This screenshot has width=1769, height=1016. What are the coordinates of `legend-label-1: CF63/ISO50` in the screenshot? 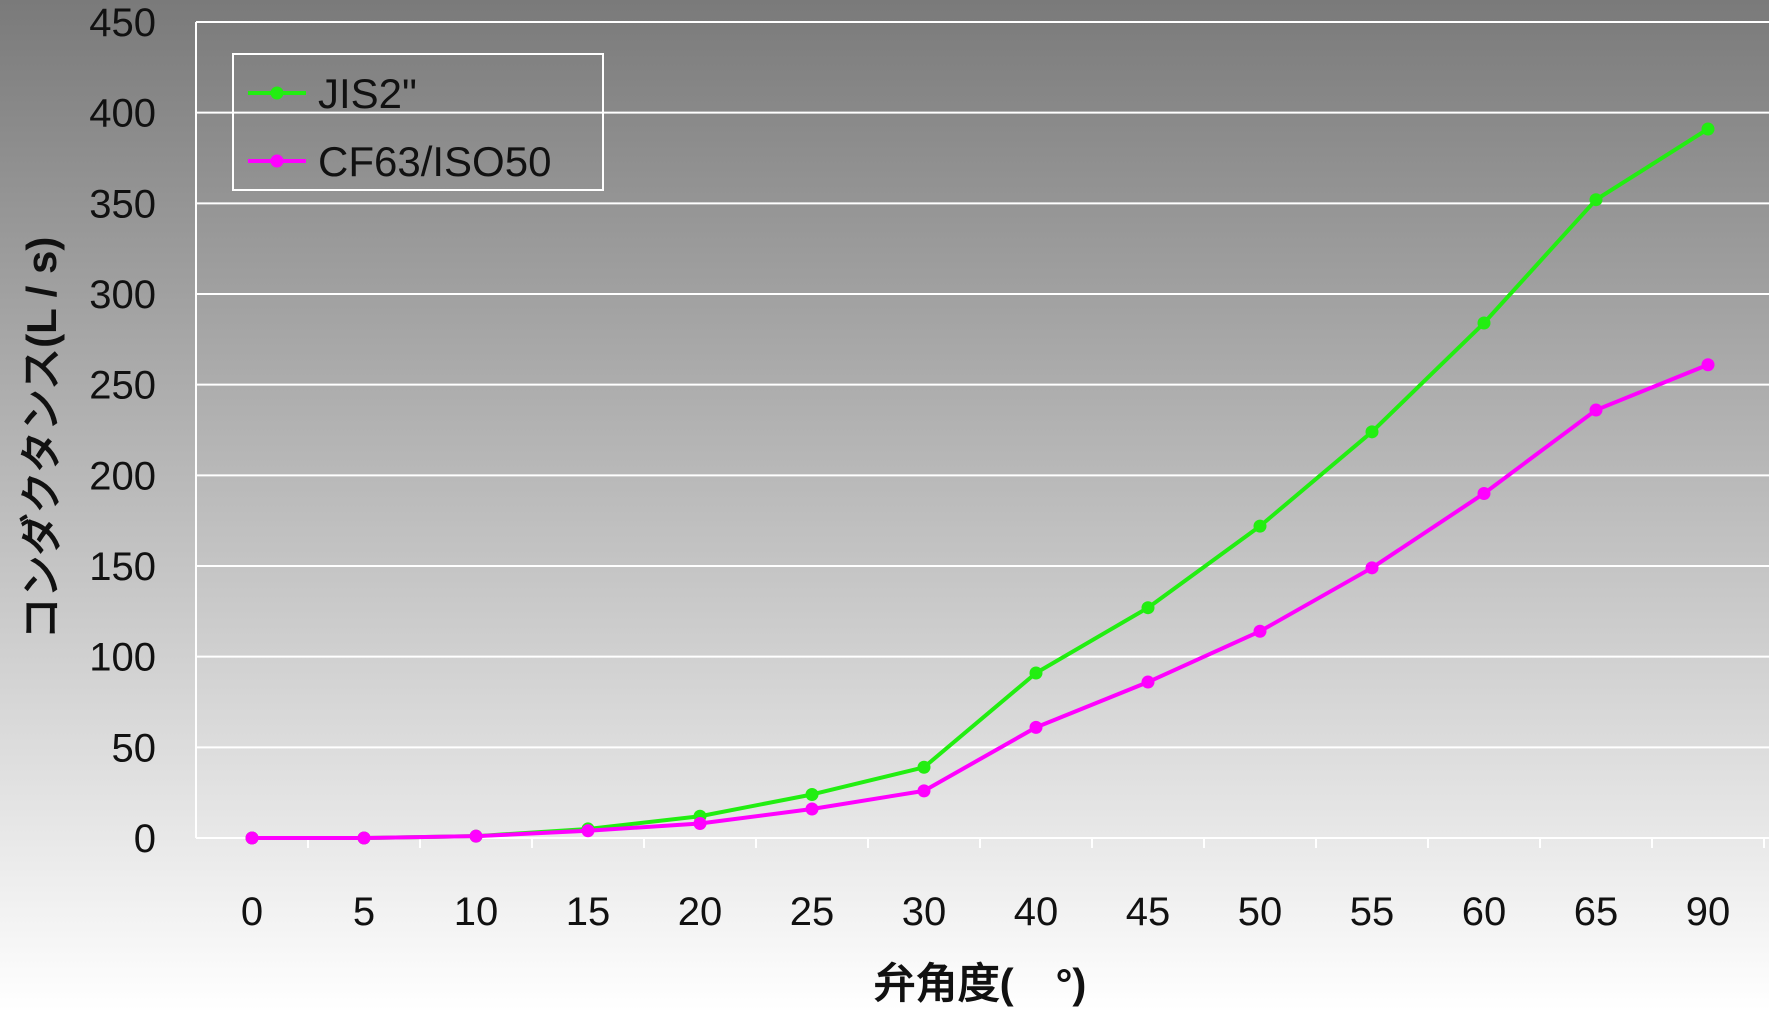 It's located at (434, 161).